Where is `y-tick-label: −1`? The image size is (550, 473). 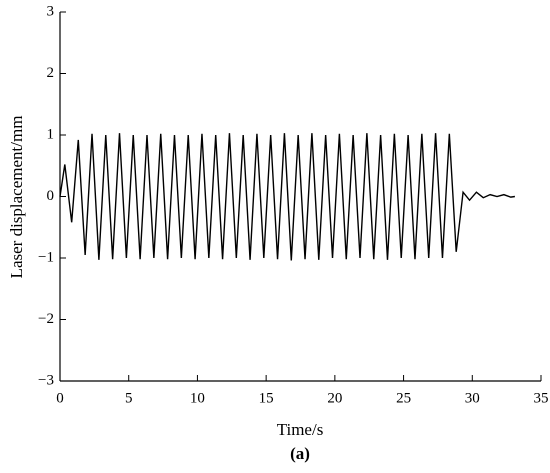 y-tick-label: −1 is located at coordinates (46, 257).